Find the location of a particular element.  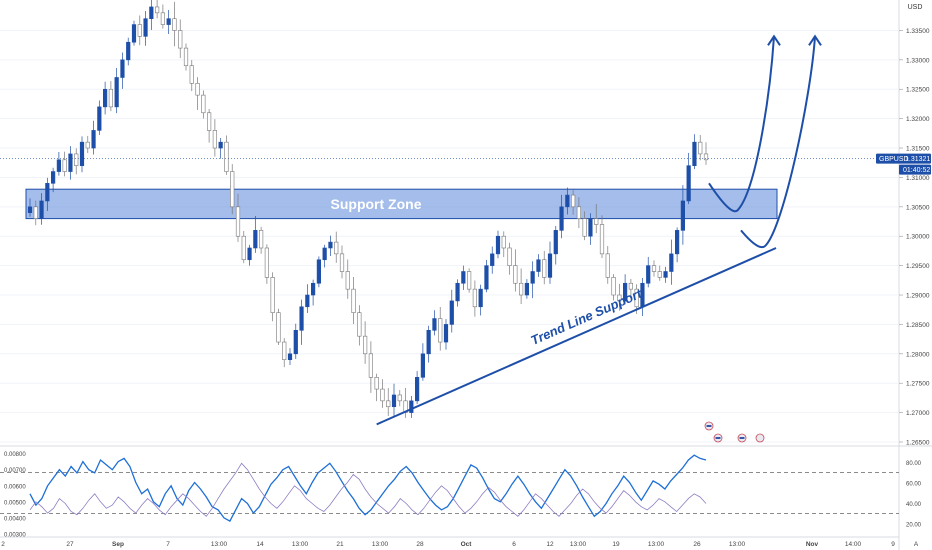

indicator-left-tick-label: 0.00500 is located at coordinates (15, 503).